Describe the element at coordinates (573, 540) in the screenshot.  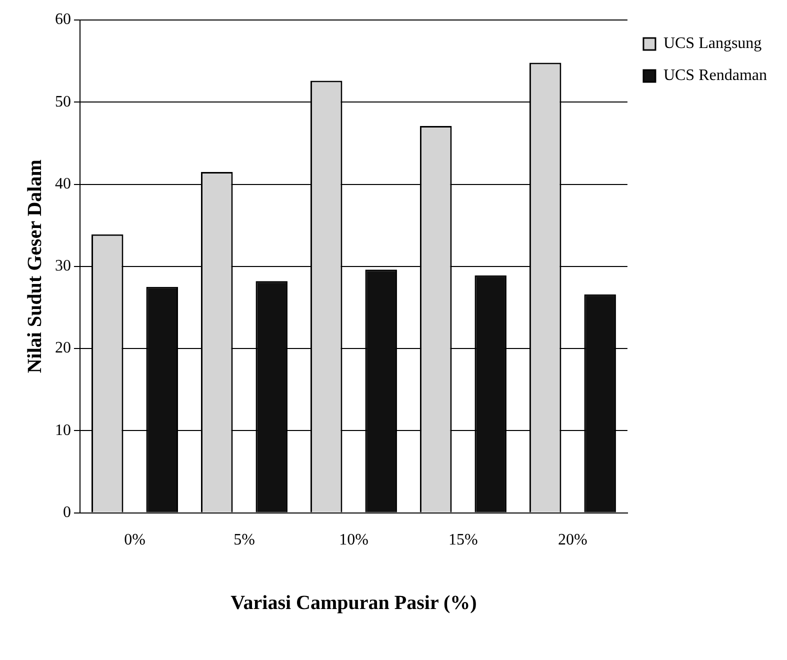
I see `x-tick-label: 20%` at that location.